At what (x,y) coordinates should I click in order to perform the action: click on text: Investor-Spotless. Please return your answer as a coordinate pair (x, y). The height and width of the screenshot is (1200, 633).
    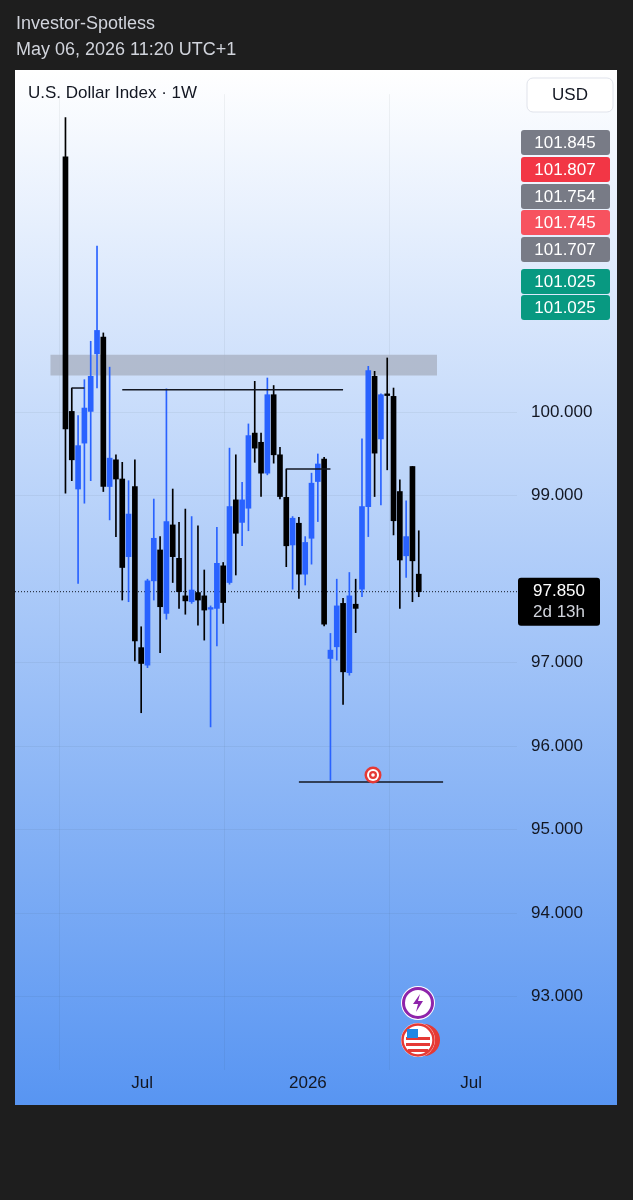
    Looking at the image, I should click on (86, 23).